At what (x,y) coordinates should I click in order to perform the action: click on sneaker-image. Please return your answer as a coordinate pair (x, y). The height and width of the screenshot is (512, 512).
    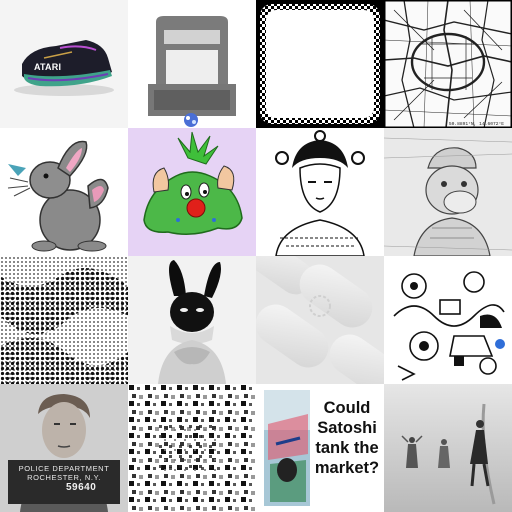
    Looking at the image, I should click on (64, 64).